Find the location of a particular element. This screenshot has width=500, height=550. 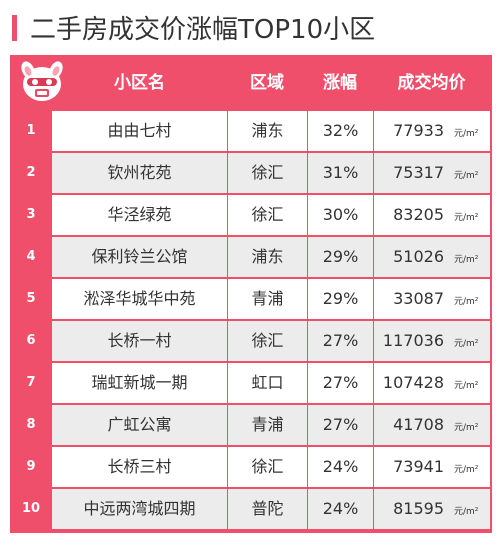

header-name: 小区名 is located at coordinates (139, 83).